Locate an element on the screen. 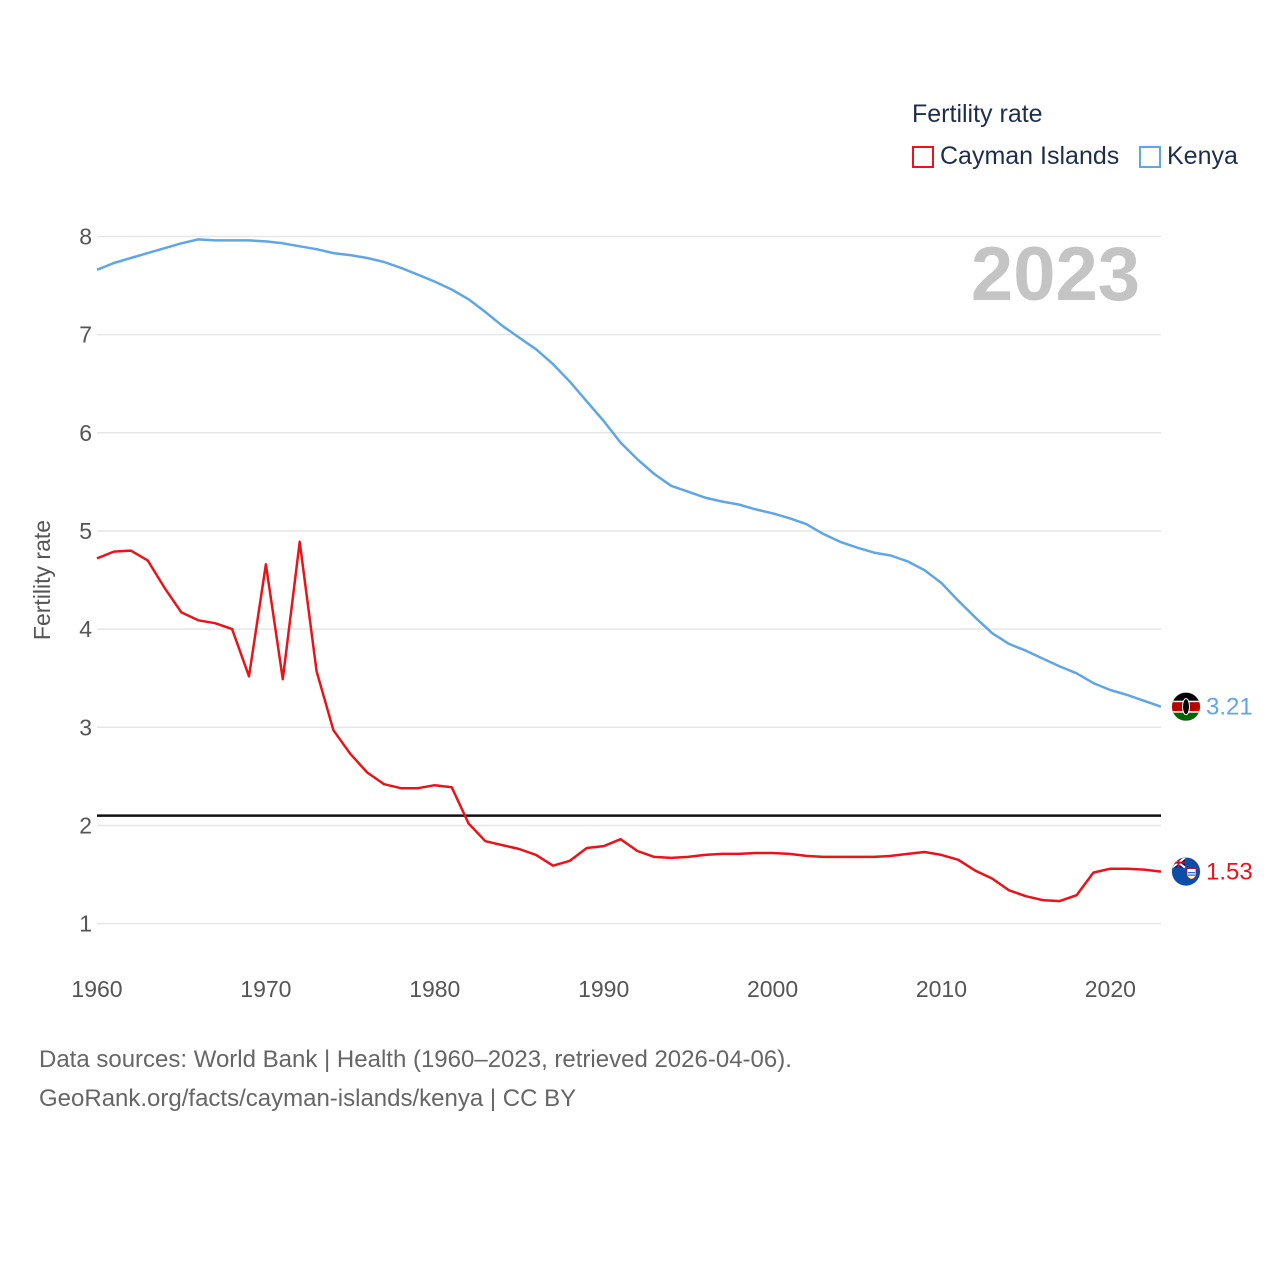 The image size is (1280, 1280). year-label: 2023 is located at coordinates (1055, 274).